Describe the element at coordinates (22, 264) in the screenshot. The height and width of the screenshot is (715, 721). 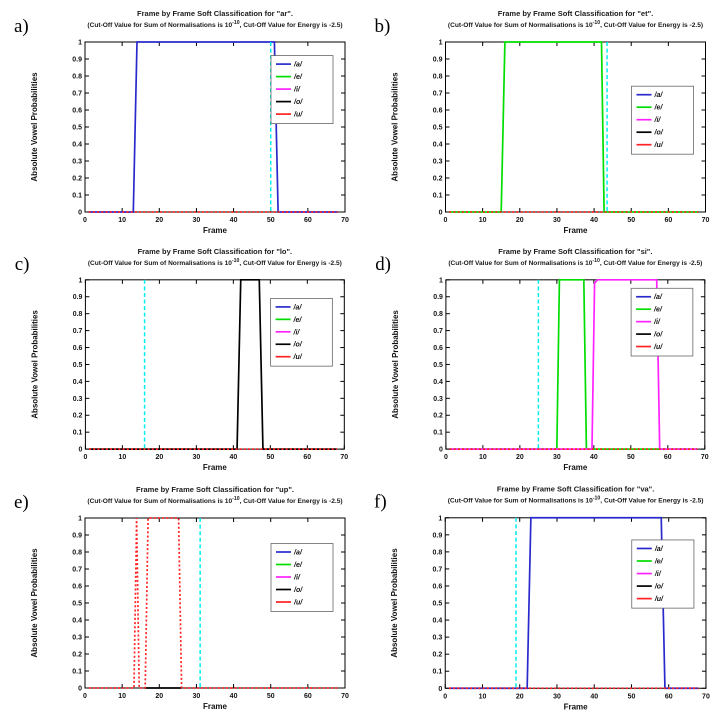
I see `panel-letter-label: c)` at that location.